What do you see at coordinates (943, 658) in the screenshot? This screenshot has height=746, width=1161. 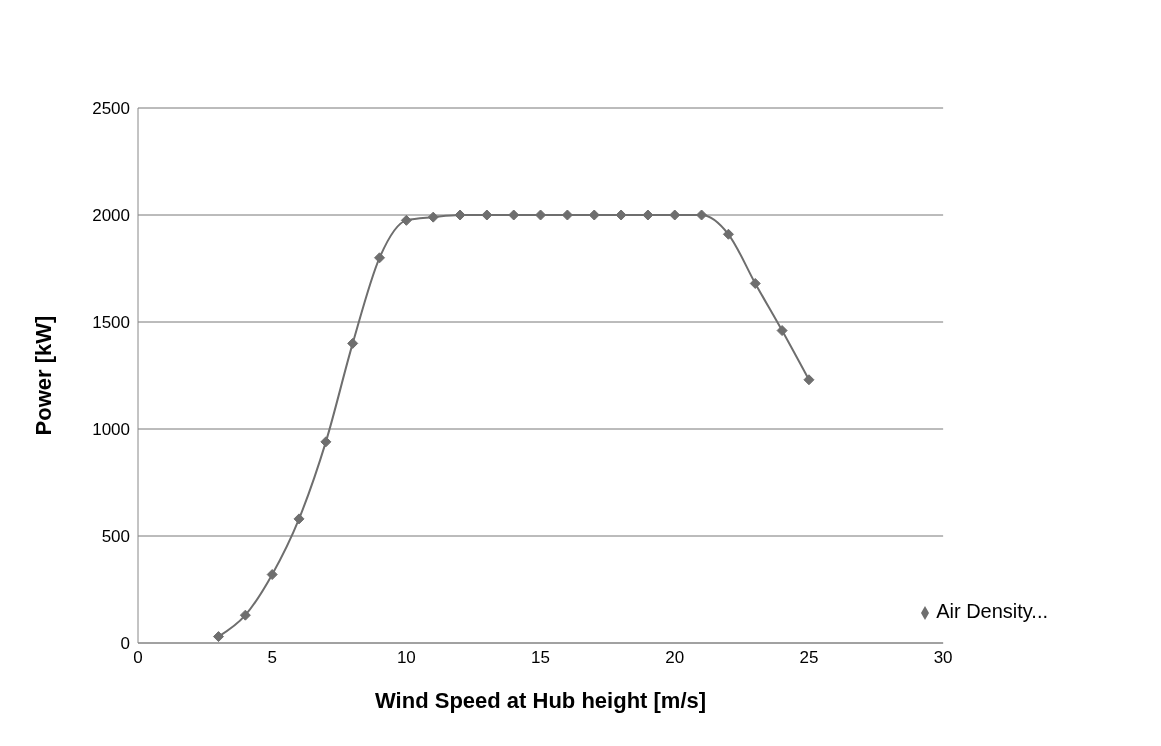 I see `x-tick-label: 30` at bounding box center [943, 658].